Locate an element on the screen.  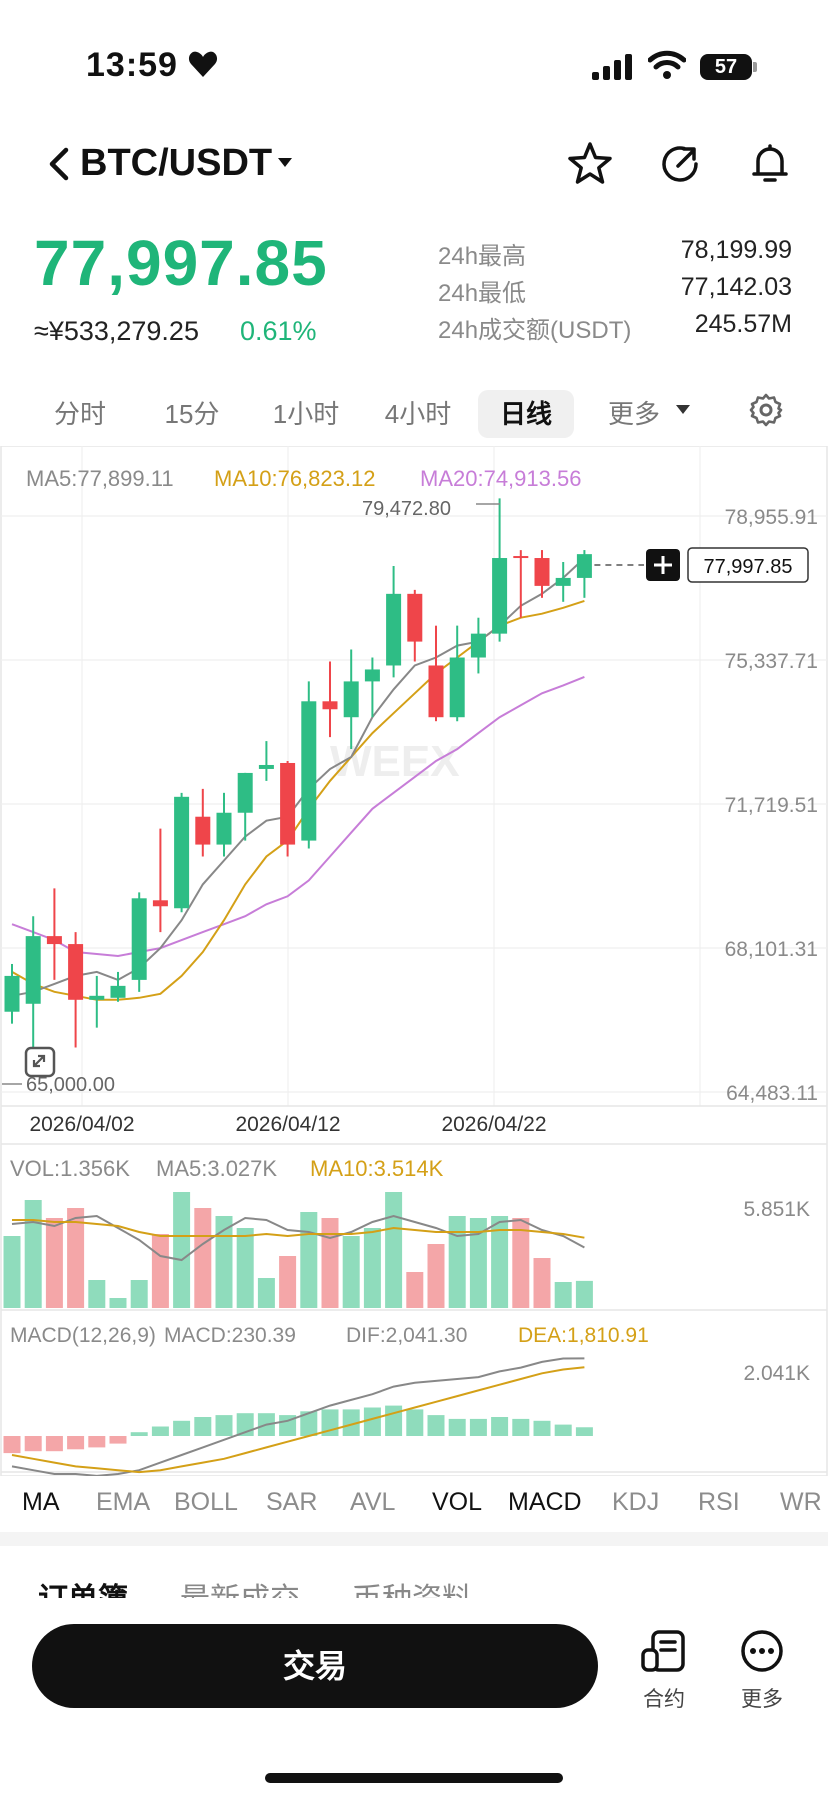
tf-tab-15m: 15分 is located at coordinates (192, 414).